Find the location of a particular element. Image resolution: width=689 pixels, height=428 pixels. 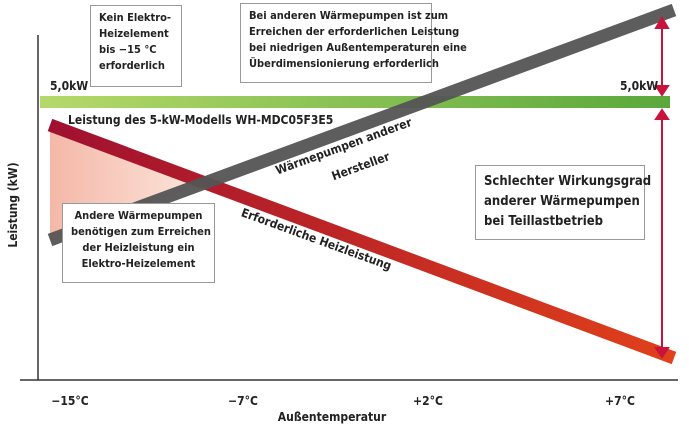

bar-caption: Leistung des 5-kW-Modells WH-MDC05F3E5 is located at coordinates (200, 120).